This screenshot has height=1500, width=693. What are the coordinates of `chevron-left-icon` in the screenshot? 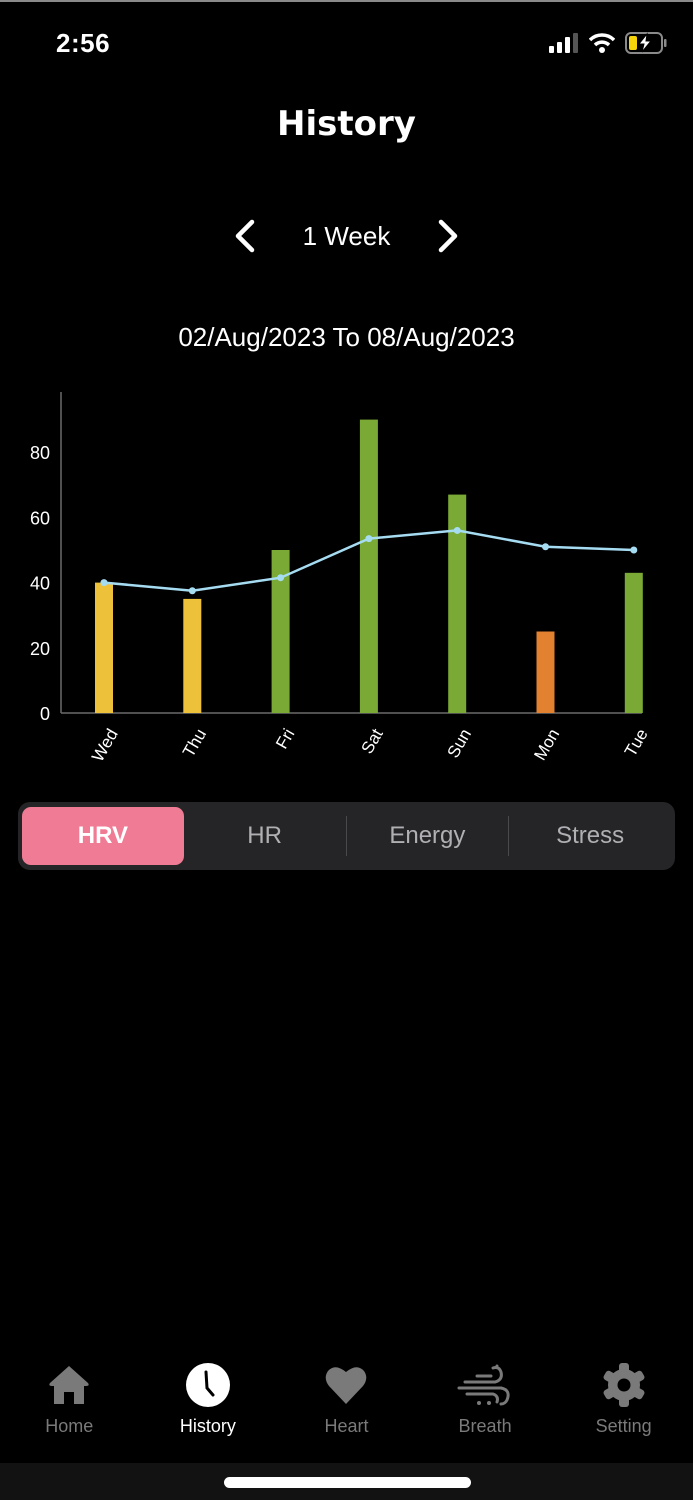 It's located at (244, 236).